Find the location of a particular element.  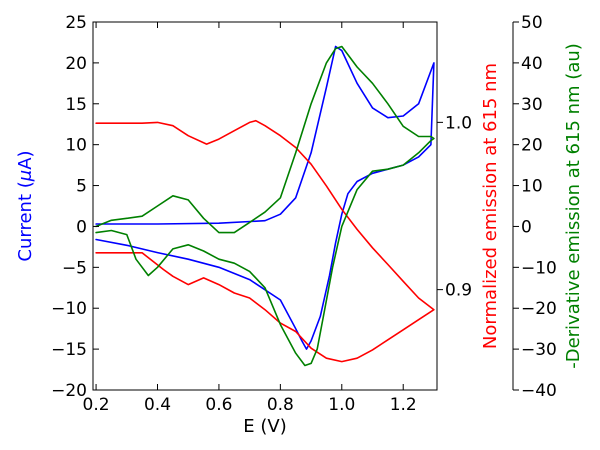

outer-right-tick-label: 30 is located at coordinates (532, 105).